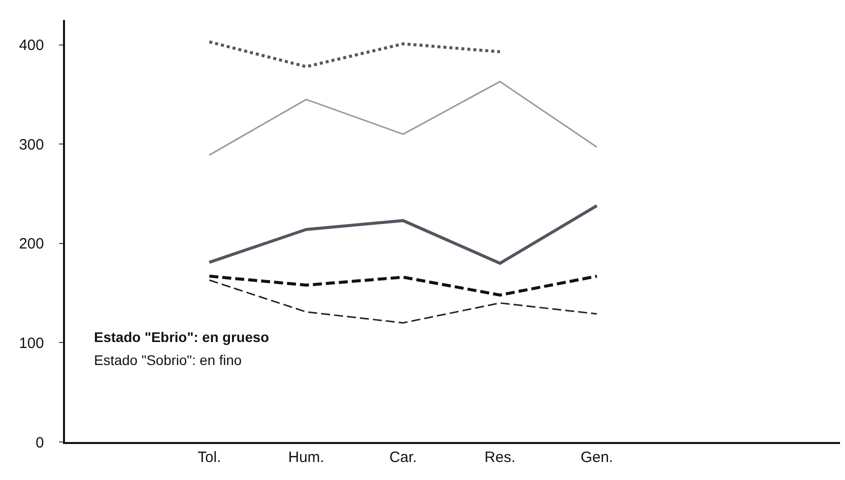 Image resolution: width=845 pixels, height=480 pixels. I want to click on annotation: Estado "Sobrio": en fino, so click(168, 360).